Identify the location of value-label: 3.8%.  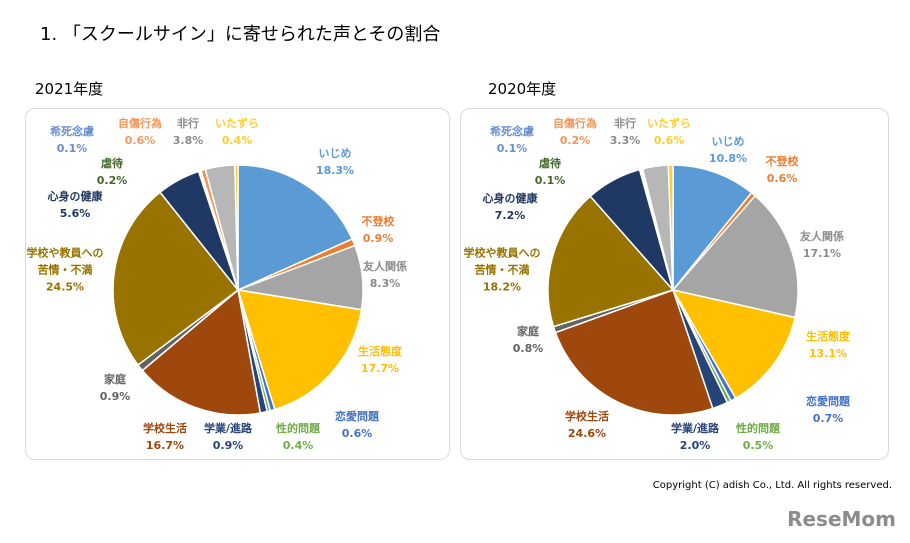
(188, 140).